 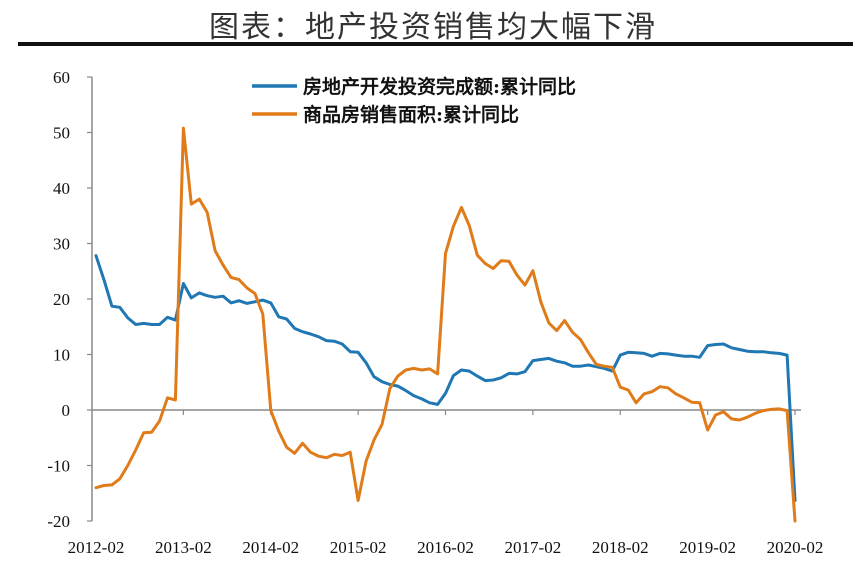 What do you see at coordinates (58, 466) in the screenshot?
I see `y-tick-label: -10` at bounding box center [58, 466].